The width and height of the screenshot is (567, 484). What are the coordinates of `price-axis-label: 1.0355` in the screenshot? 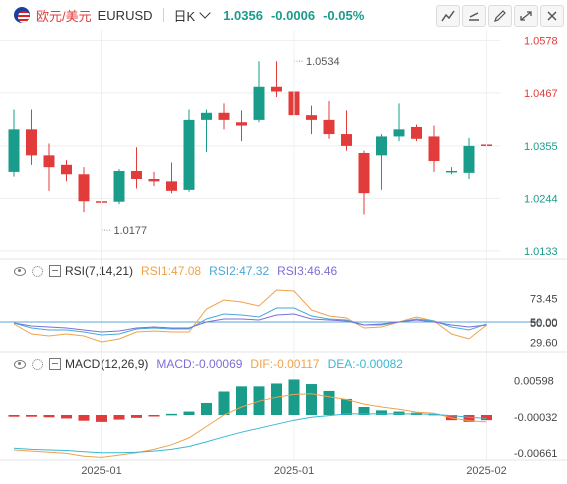 It's located at (541, 147).